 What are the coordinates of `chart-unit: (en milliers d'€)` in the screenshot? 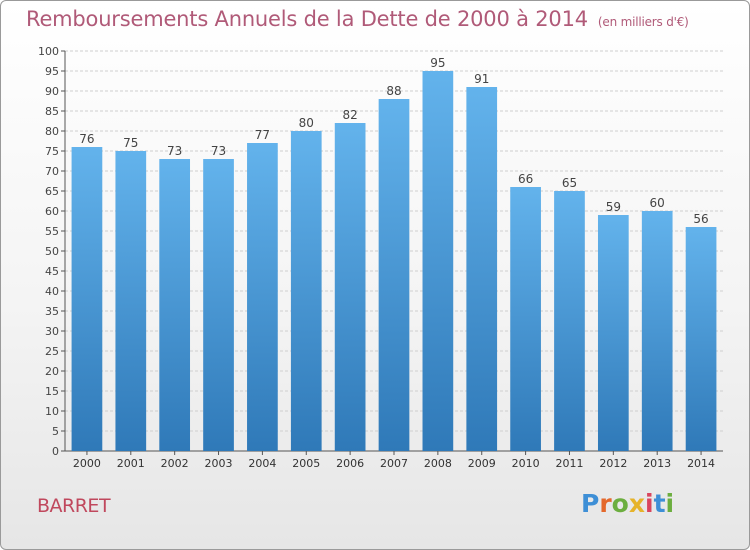 It's located at (643, 22).